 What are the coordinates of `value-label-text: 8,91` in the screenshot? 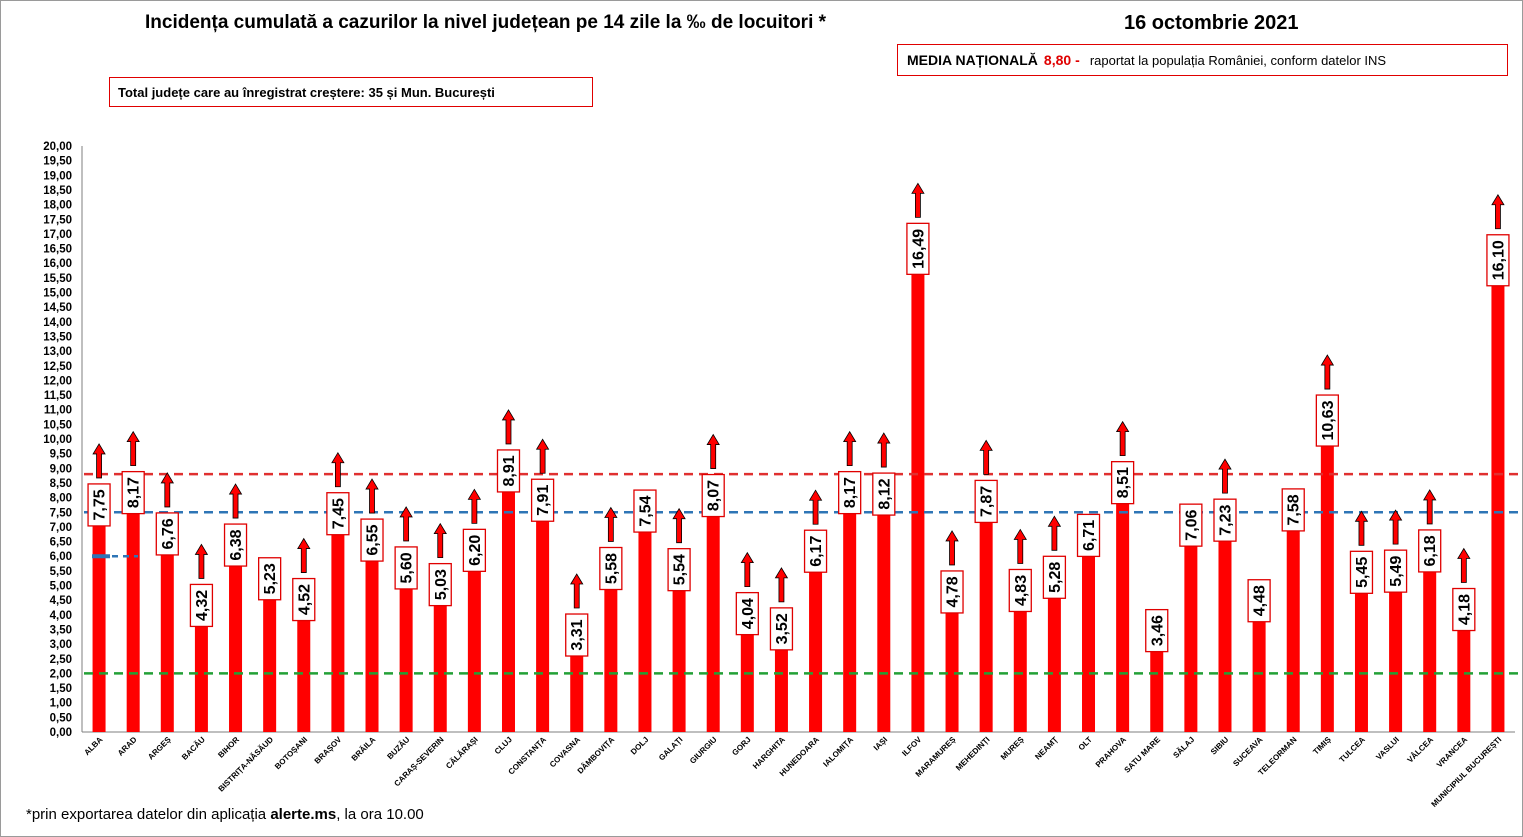 It's located at (509, 470).